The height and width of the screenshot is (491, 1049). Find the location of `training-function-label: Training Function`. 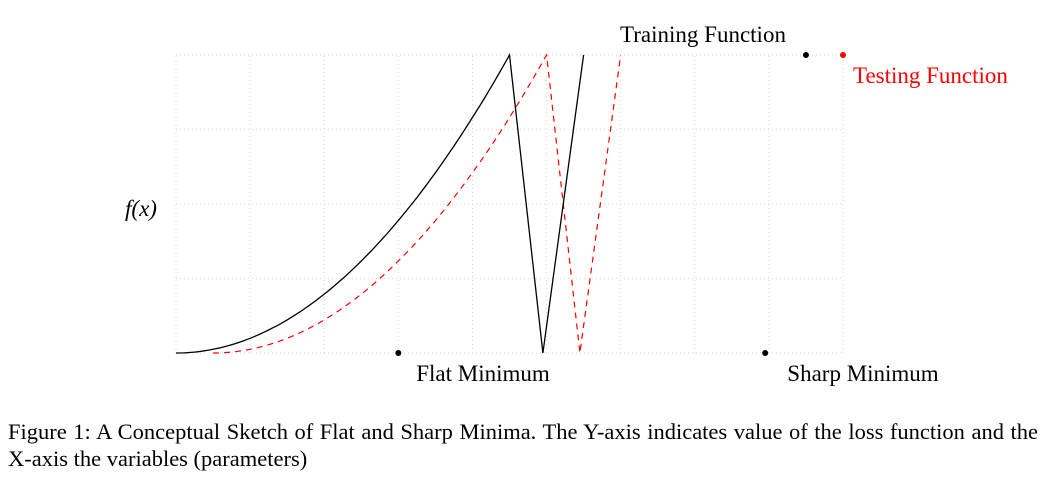

training-function-label: Training Function is located at coordinates (703, 34).